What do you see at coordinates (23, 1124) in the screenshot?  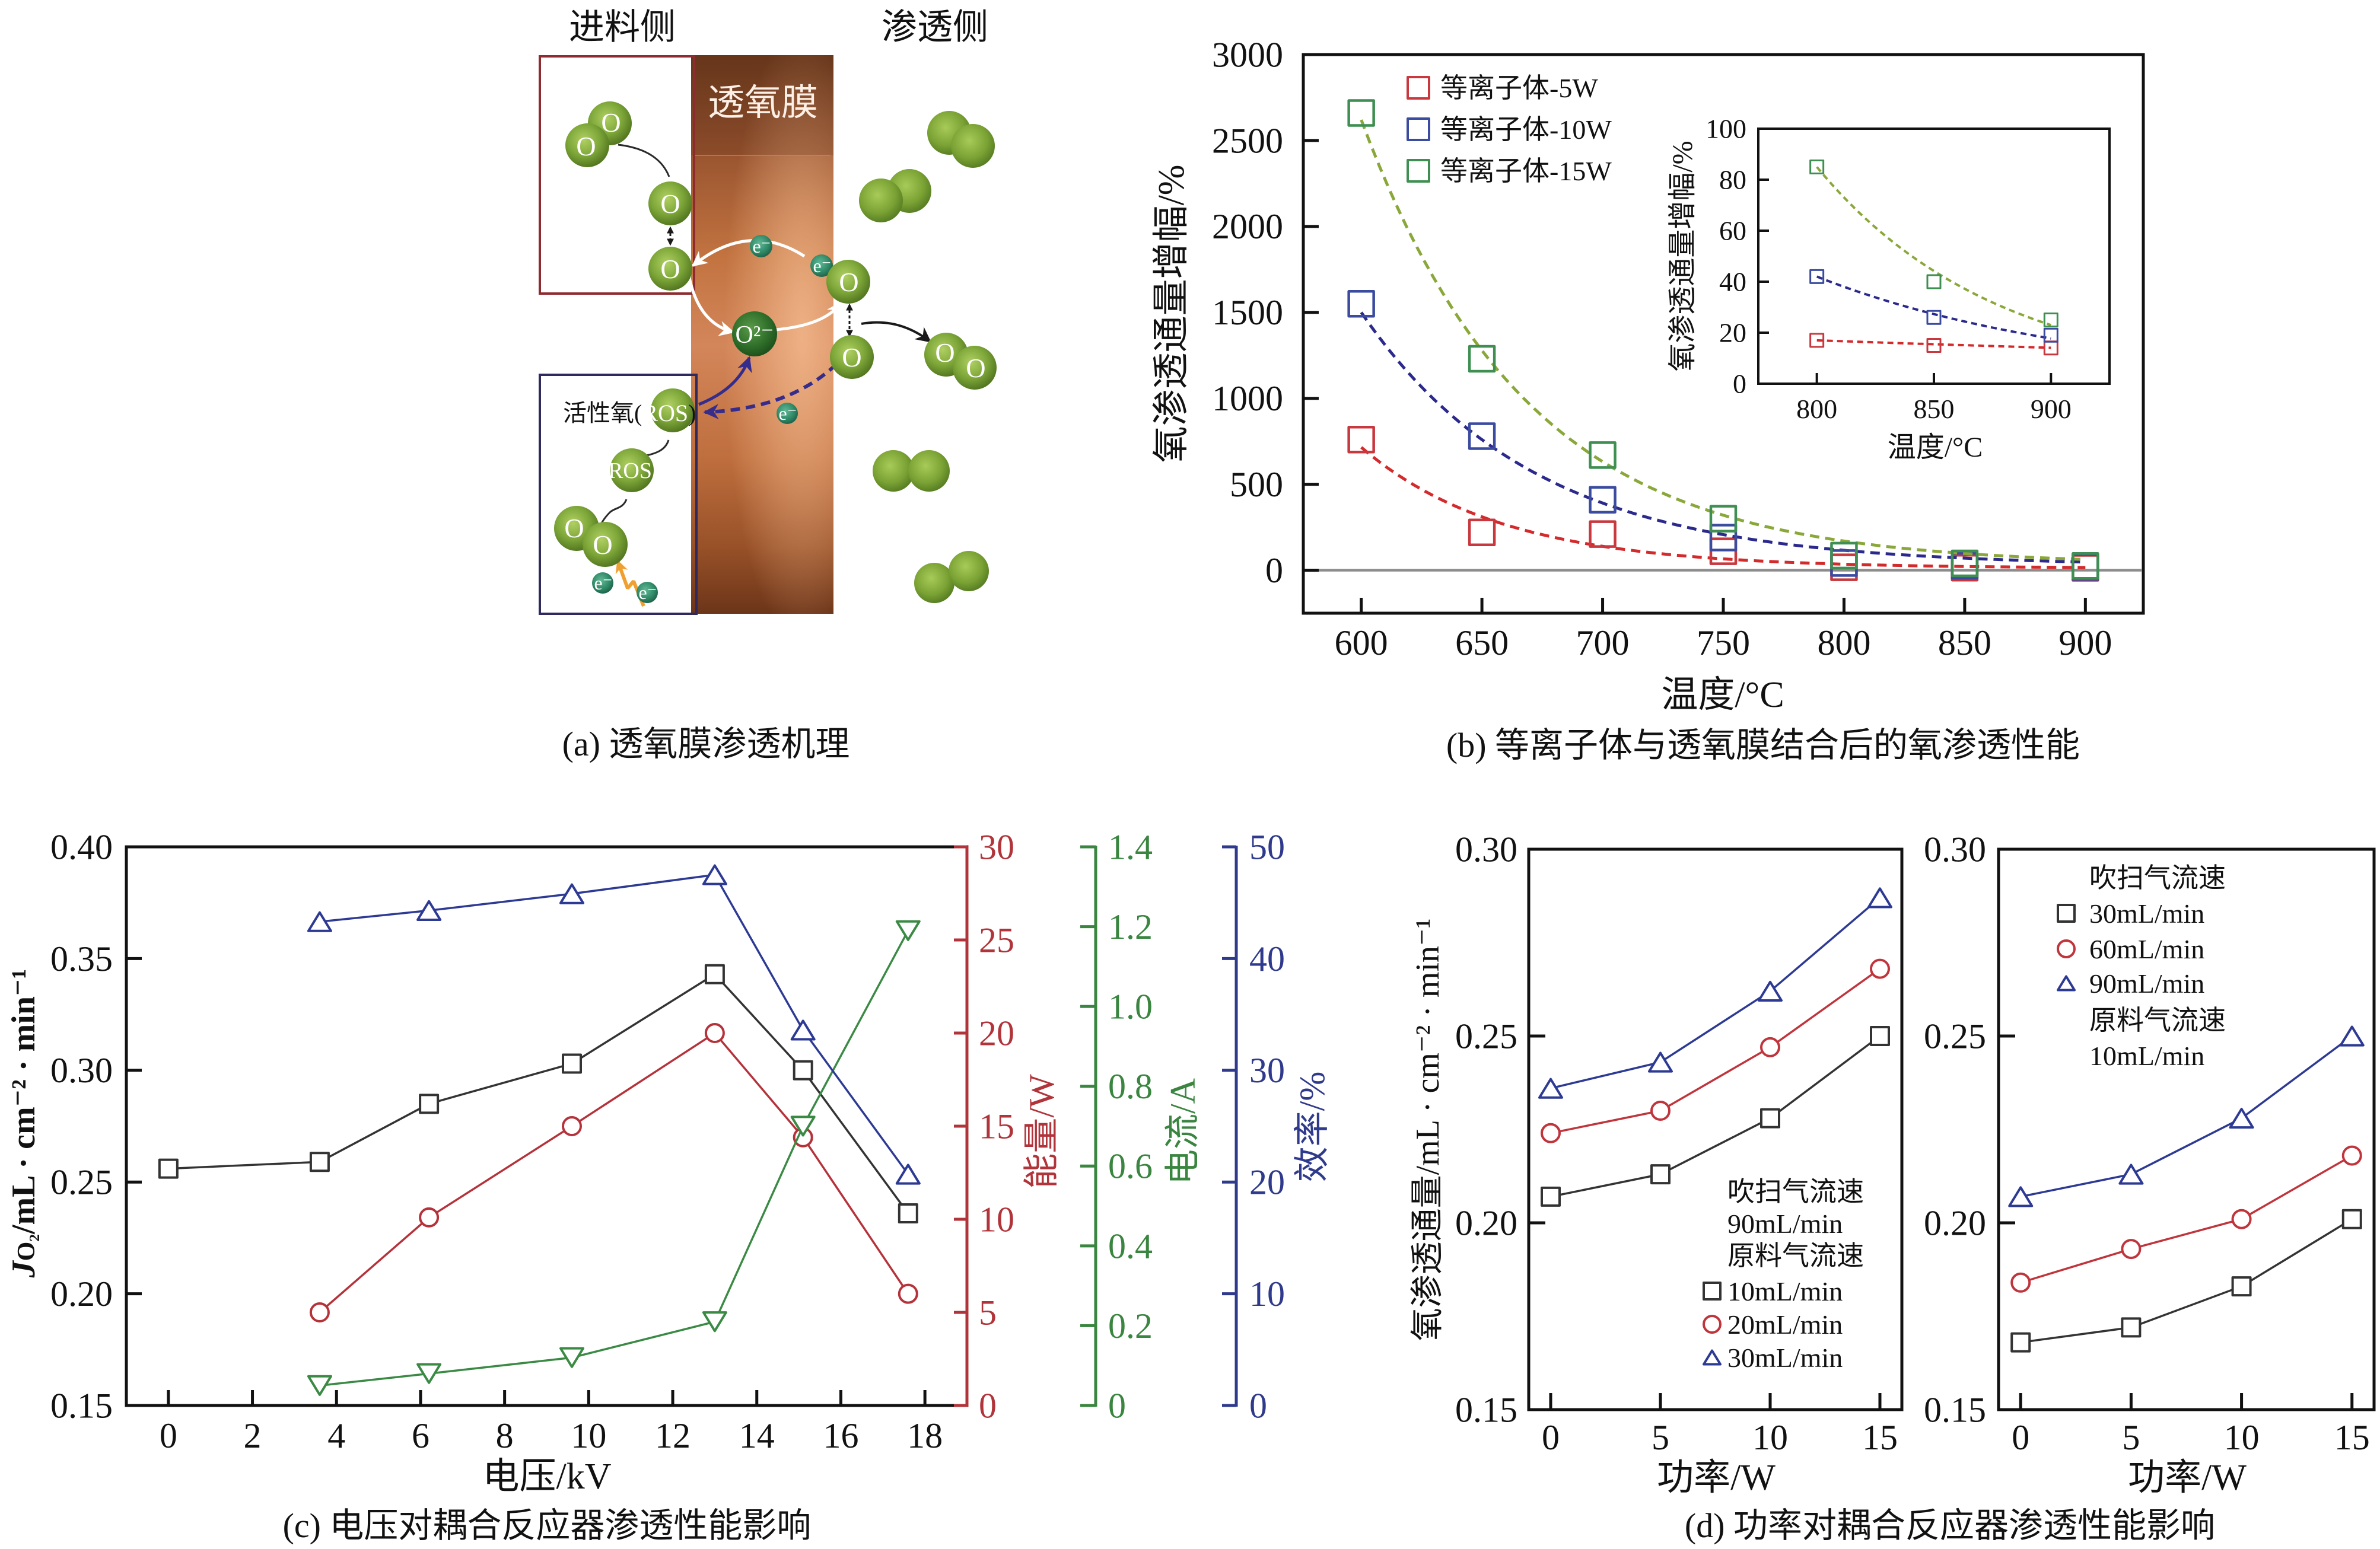 I see `y-axis-label: JO₂/mL · cm⁻² · min⁻¹` at bounding box center [23, 1124].